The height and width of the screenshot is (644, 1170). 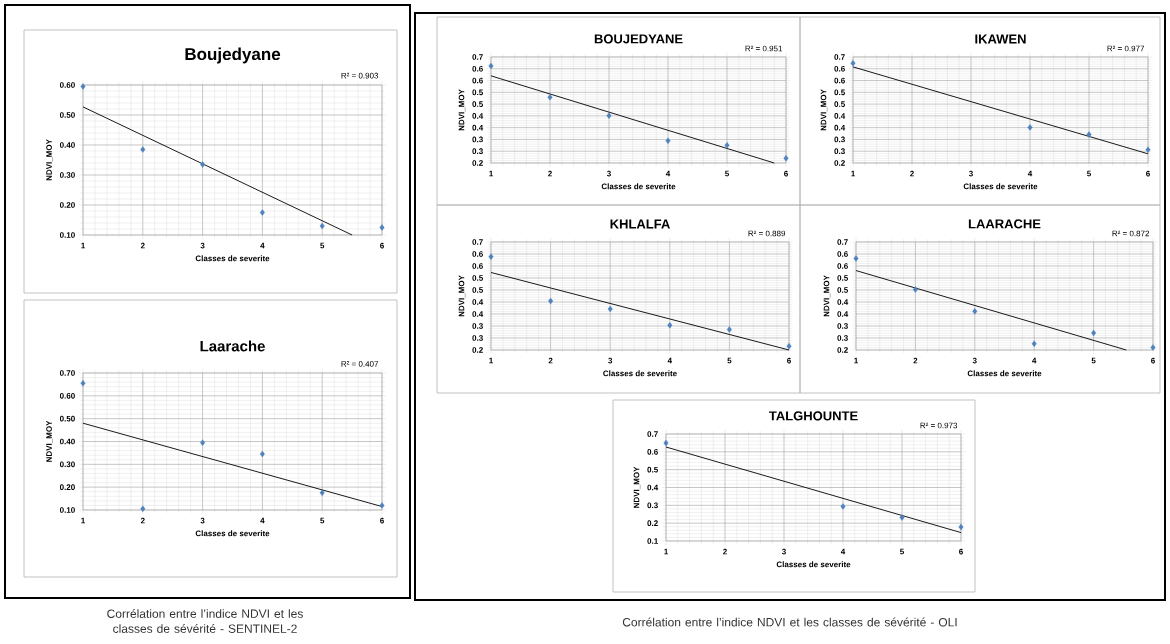 I want to click on y-tick-label: 0.50, so click(x=67, y=115).